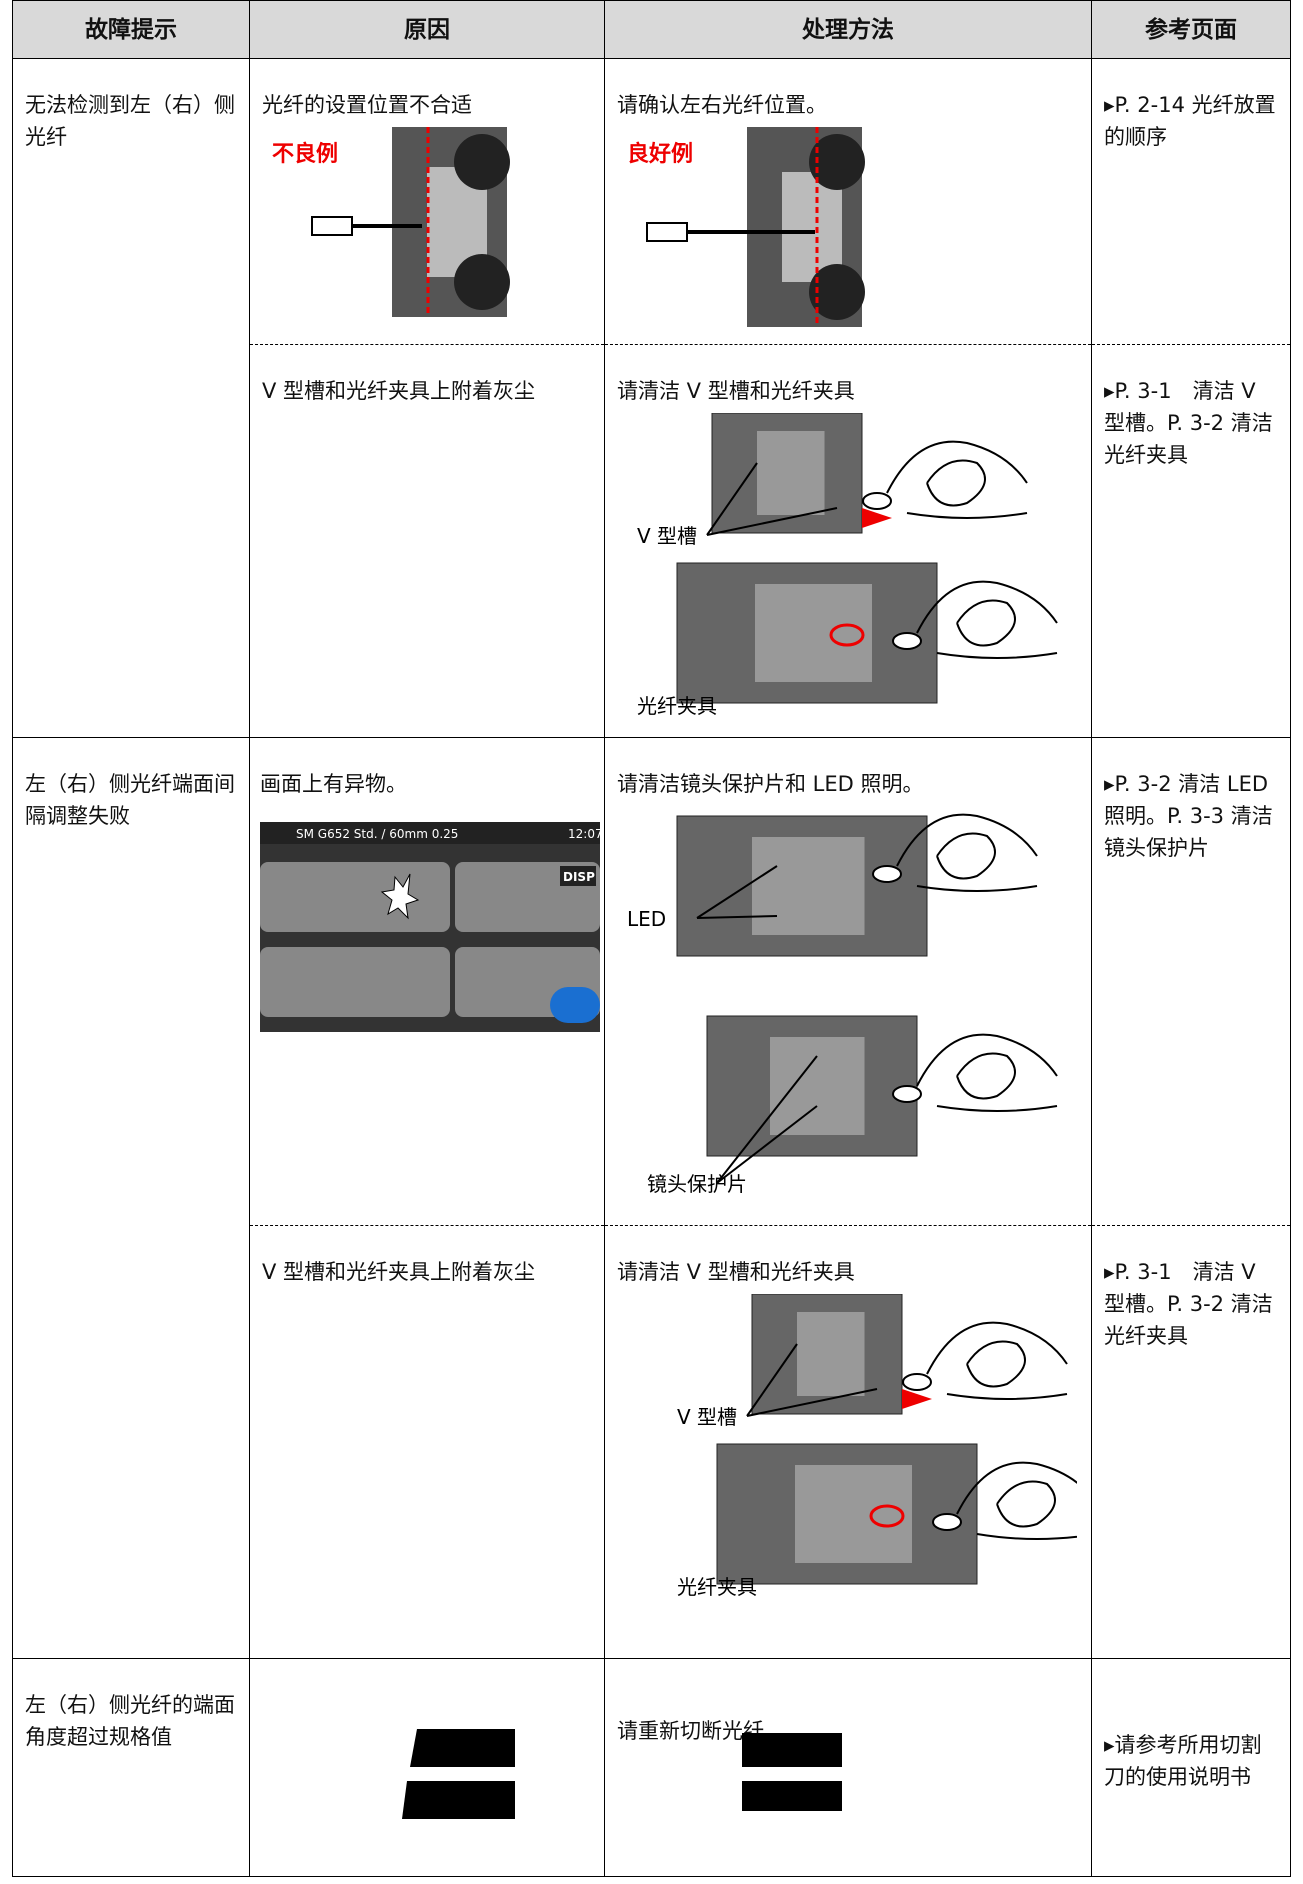 This screenshot has width=1303, height=1884. What do you see at coordinates (848, 29) in the screenshot?
I see `header-cell: 处理方法` at bounding box center [848, 29].